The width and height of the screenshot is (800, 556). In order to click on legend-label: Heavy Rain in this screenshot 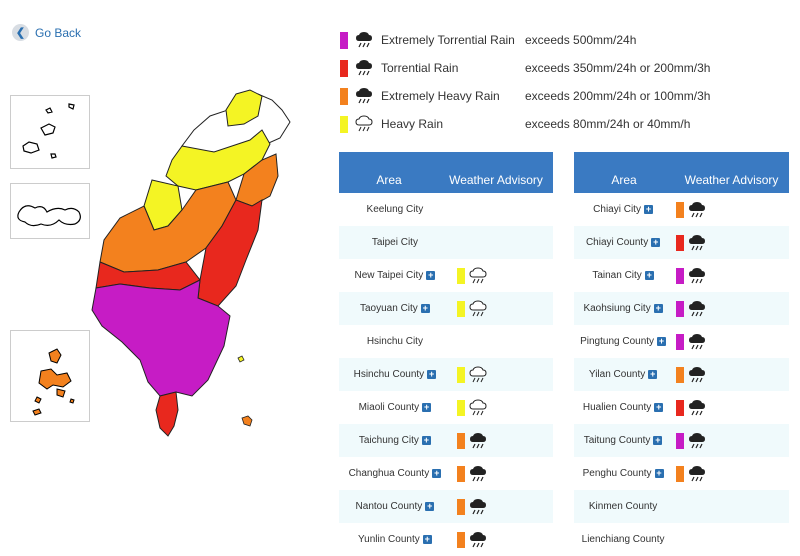, I will do `click(412, 124)`.